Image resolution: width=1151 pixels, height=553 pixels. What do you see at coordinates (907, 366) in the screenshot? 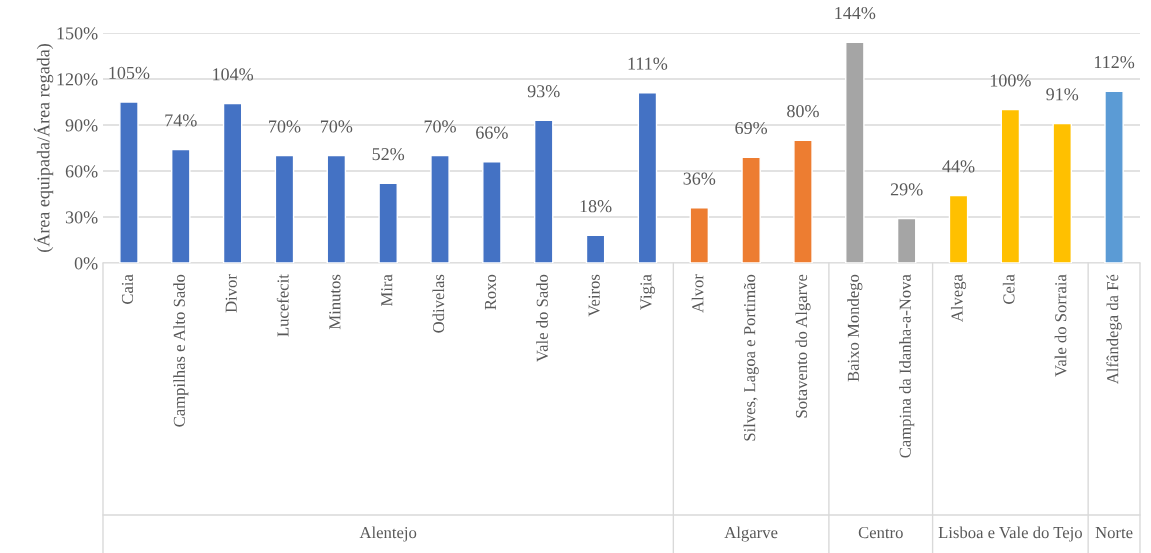
I see `x-tick-label: Campina da Idanha-a-Nova` at bounding box center [907, 366].